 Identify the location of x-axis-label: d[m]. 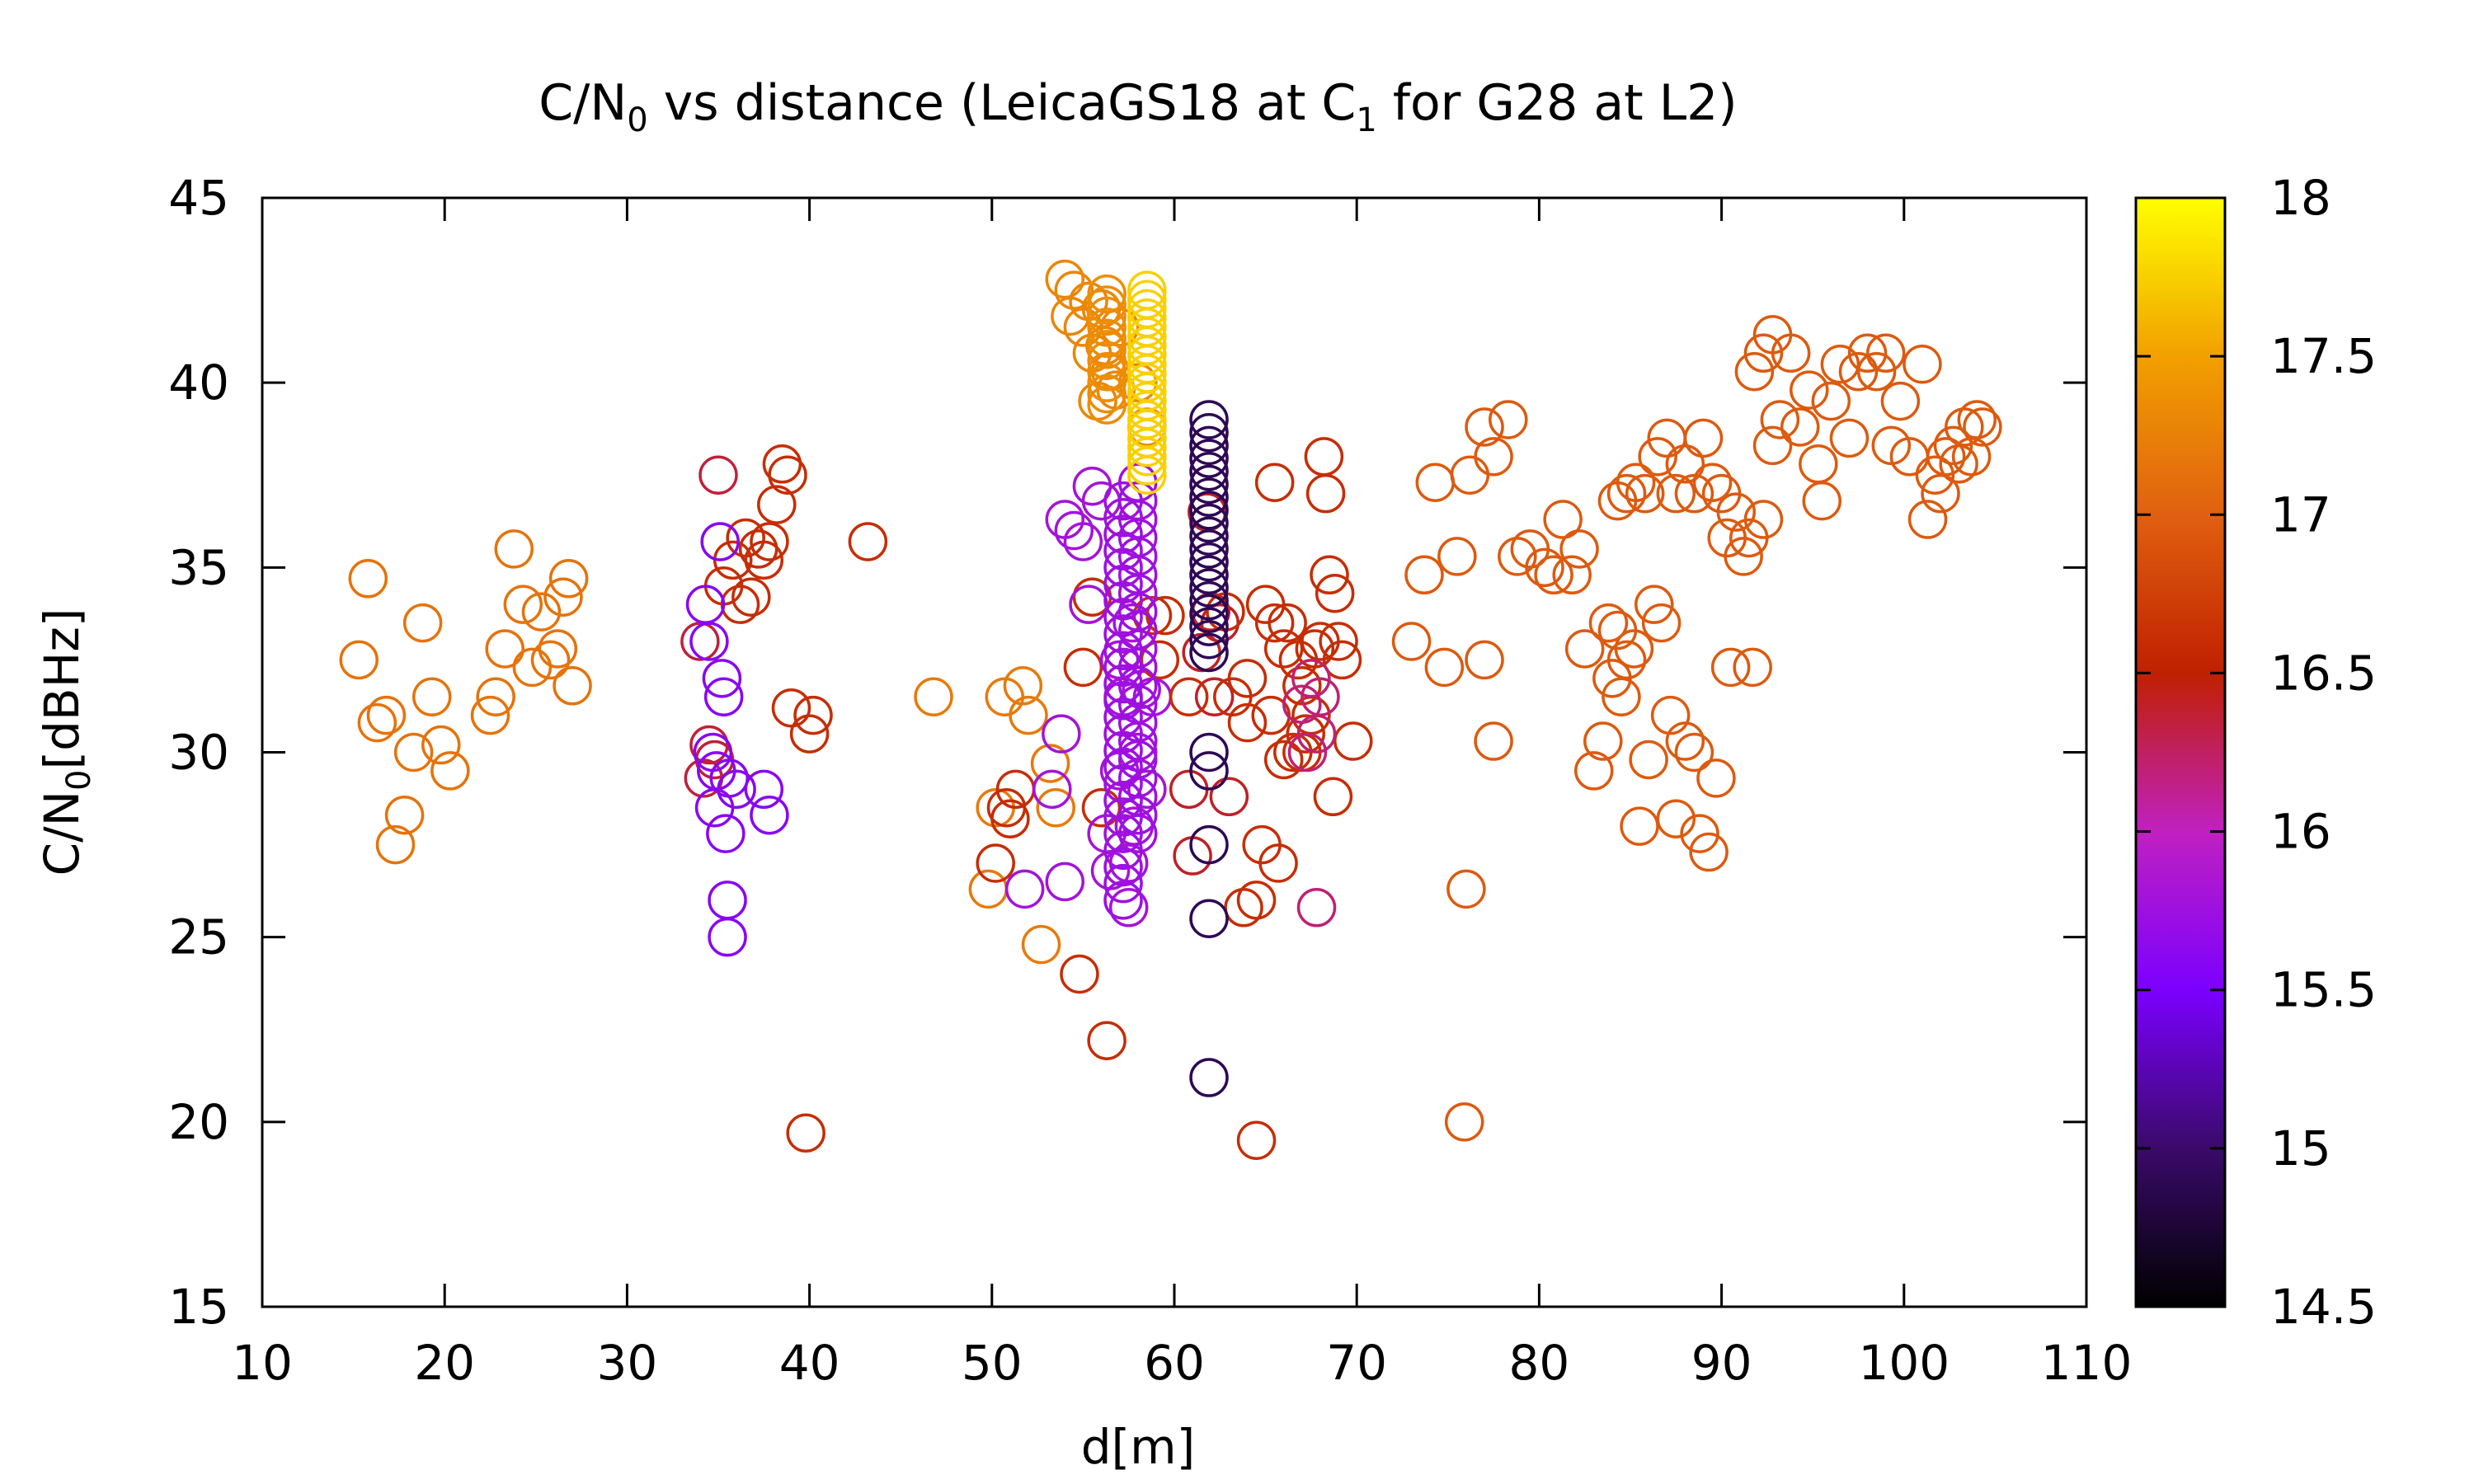
(1138, 1447).